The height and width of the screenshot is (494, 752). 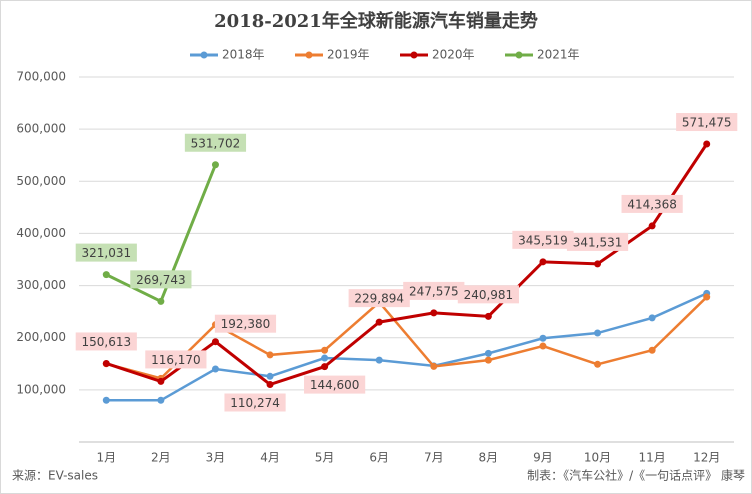 I want to click on credit: 制表：《汽车公社》/《一句话点评》 康琴, so click(x=636, y=475).